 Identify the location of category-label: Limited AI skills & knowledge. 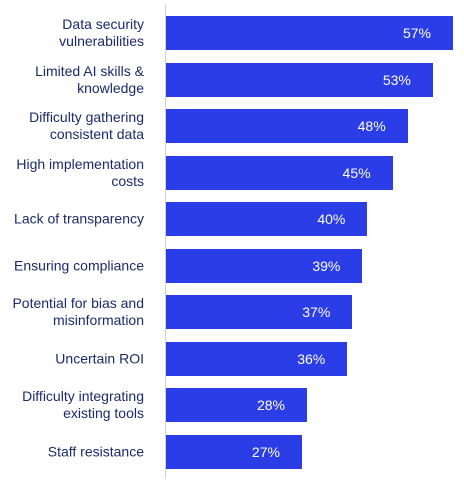
(89, 79).